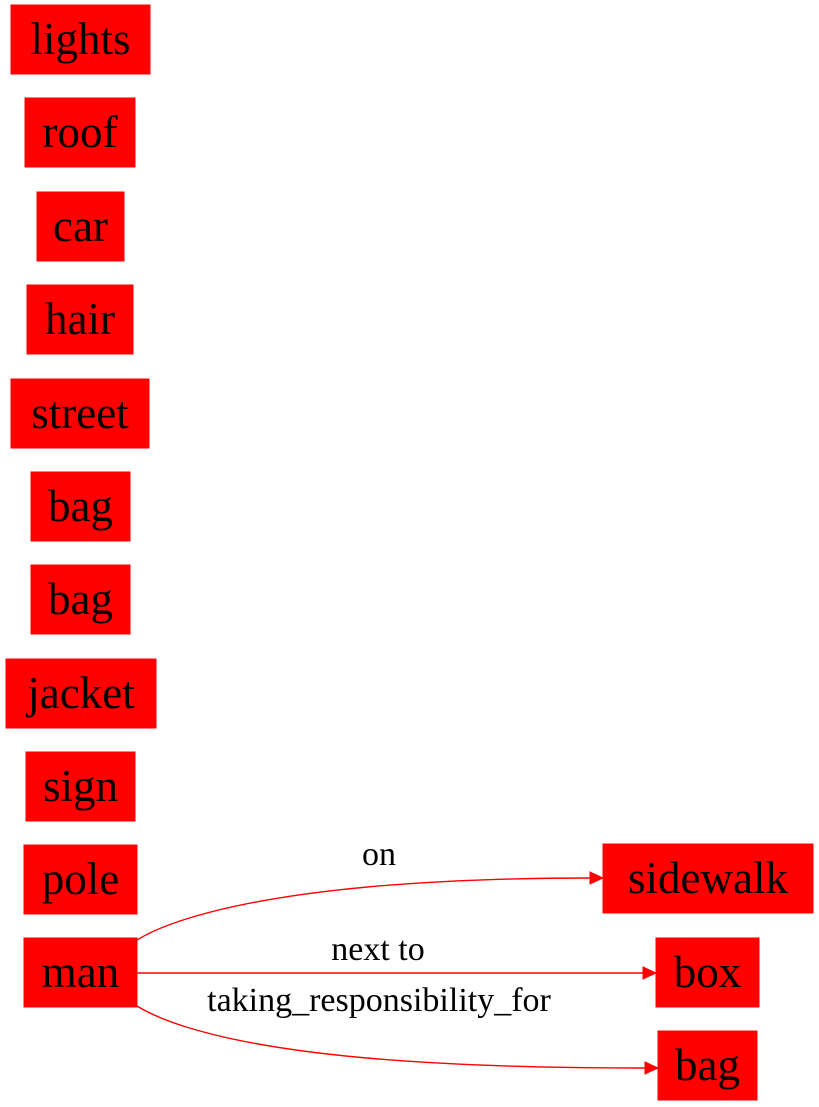 Image resolution: width=819 pixels, height=1107 pixels. I want to click on node-sidewalk: sidewalk, so click(708, 878).